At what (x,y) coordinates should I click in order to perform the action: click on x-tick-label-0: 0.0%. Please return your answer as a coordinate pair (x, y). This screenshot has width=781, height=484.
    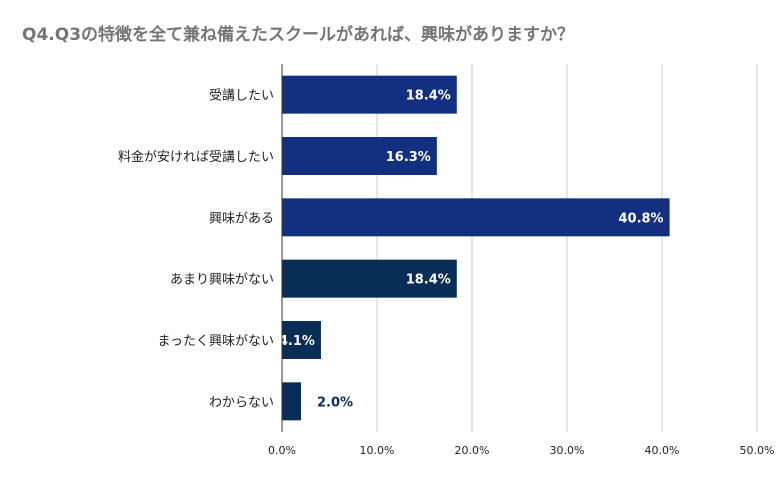
    Looking at the image, I should click on (282, 450).